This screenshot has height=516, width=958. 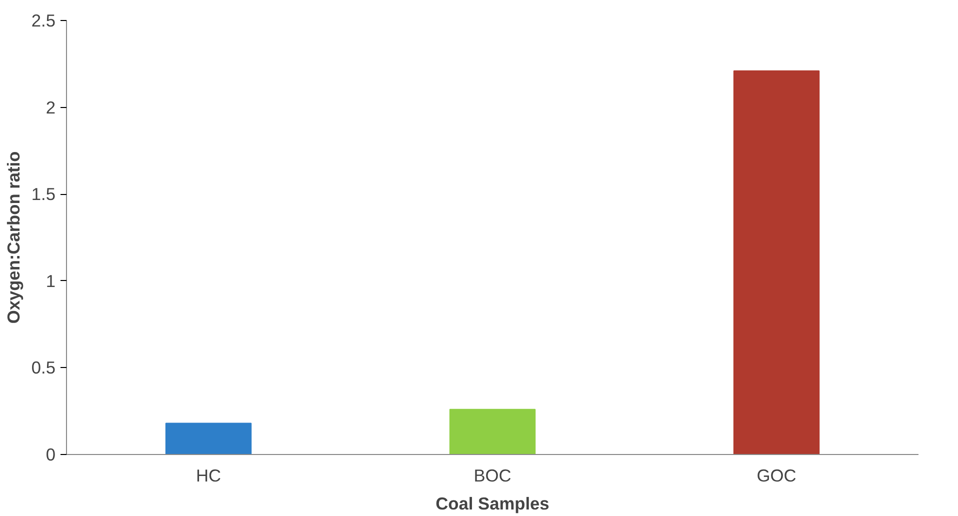 What do you see at coordinates (43, 194) in the screenshot?
I see `y-tick-label: 1.5` at bounding box center [43, 194].